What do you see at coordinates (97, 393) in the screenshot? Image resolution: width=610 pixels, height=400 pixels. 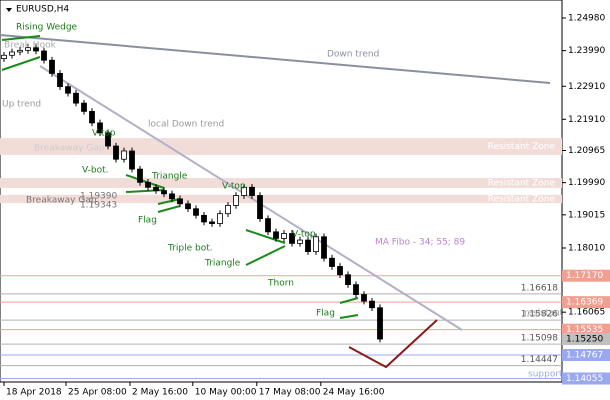 I see `x-tick-label: 25 Apr 08:00` at bounding box center [97, 393].